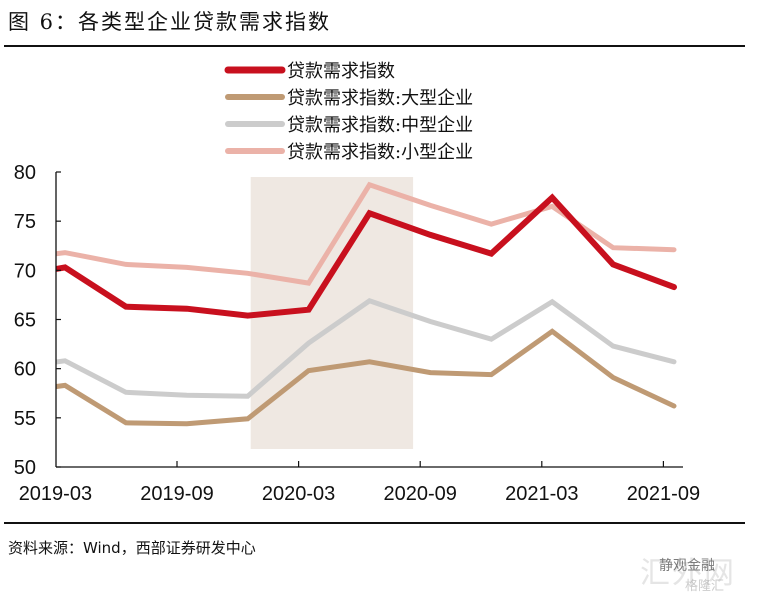 Image resolution: width=759 pixels, height=600 pixels. Describe the element at coordinates (687, 566) in the screenshot. I see `watermark-middle: 静观金融` at that location.